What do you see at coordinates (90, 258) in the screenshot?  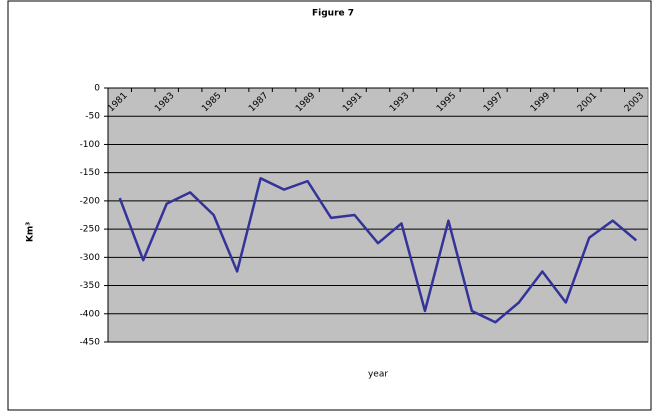 I see `y-tick-label: -300` at bounding box center [90, 258].